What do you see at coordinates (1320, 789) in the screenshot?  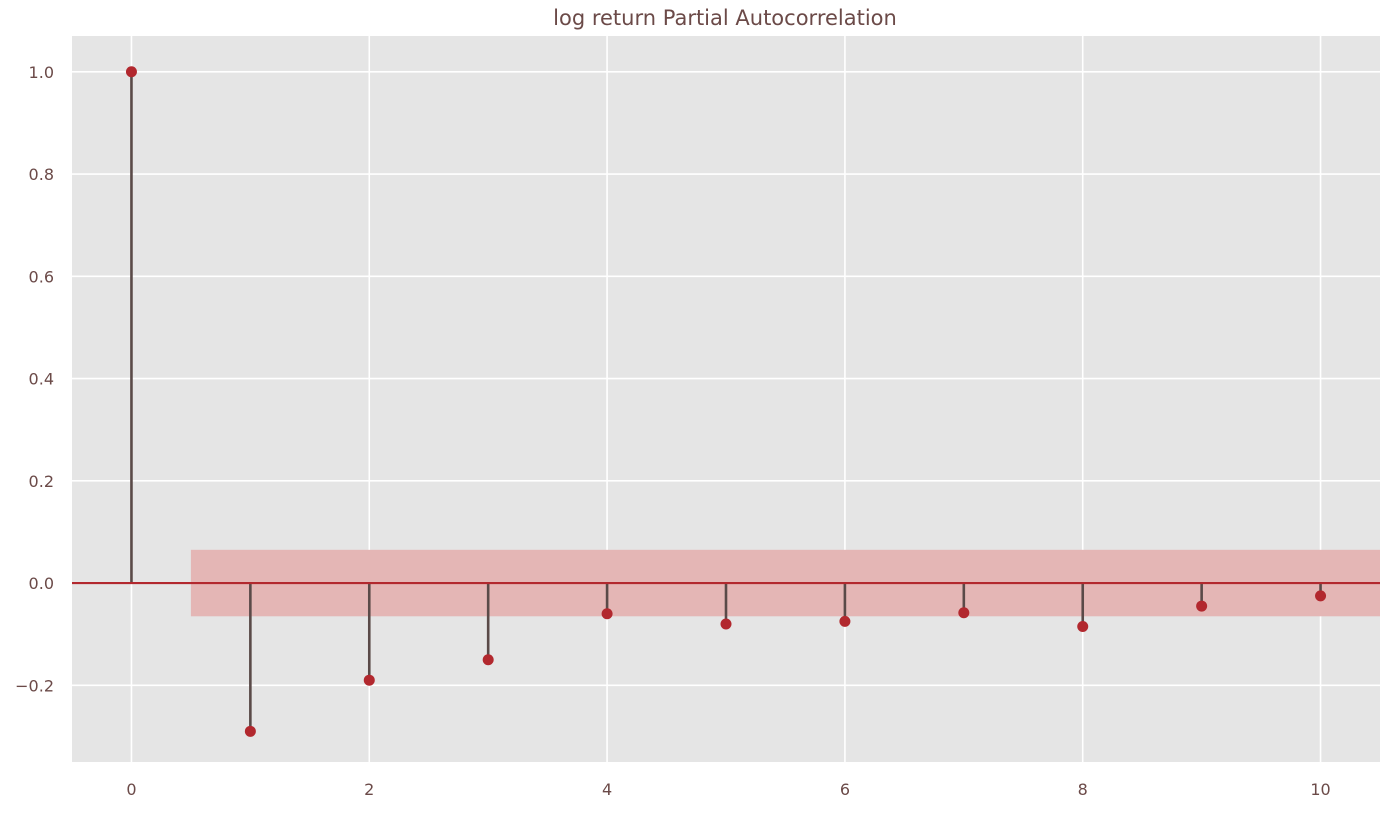 I see `x-tick-label: 10` at bounding box center [1320, 789].